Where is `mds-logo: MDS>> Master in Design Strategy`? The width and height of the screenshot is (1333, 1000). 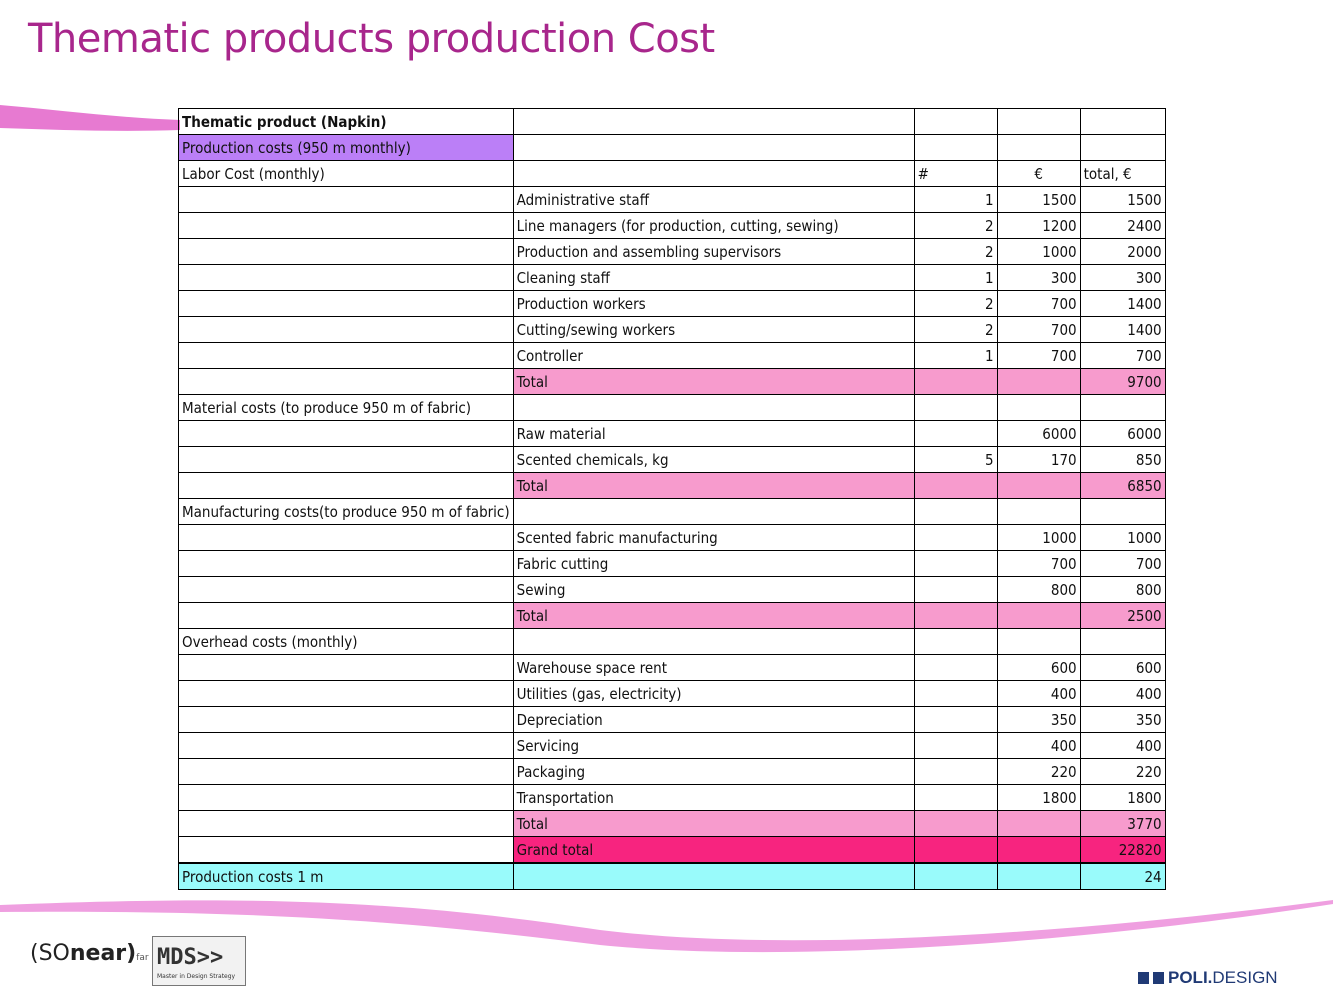 mds-logo: MDS>> Master in Design Strategy is located at coordinates (199, 961).